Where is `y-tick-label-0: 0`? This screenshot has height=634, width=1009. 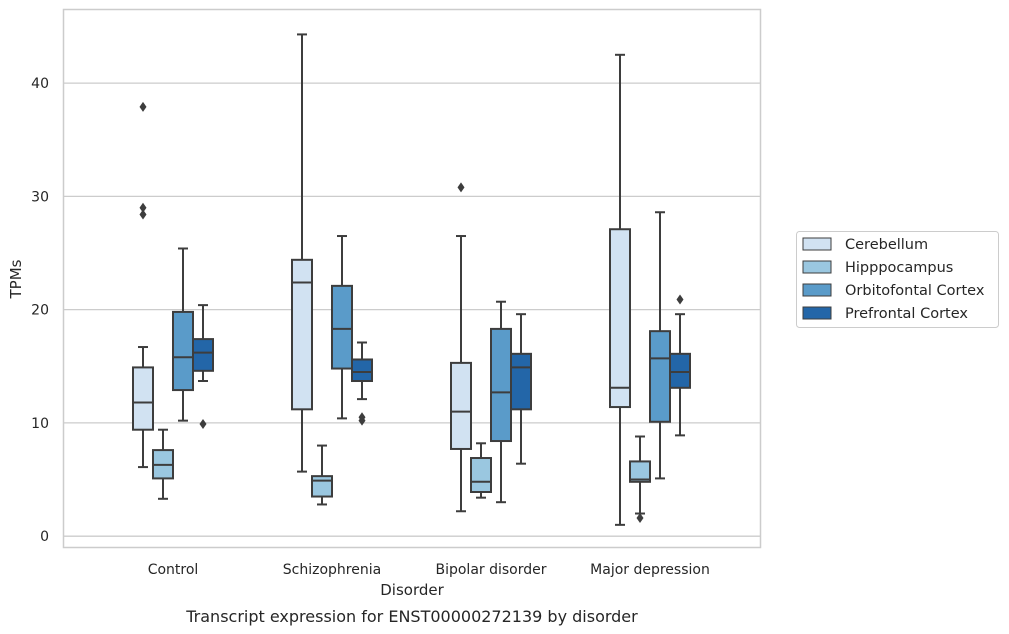 y-tick-label-0: 0 is located at coordinates (44, 537).